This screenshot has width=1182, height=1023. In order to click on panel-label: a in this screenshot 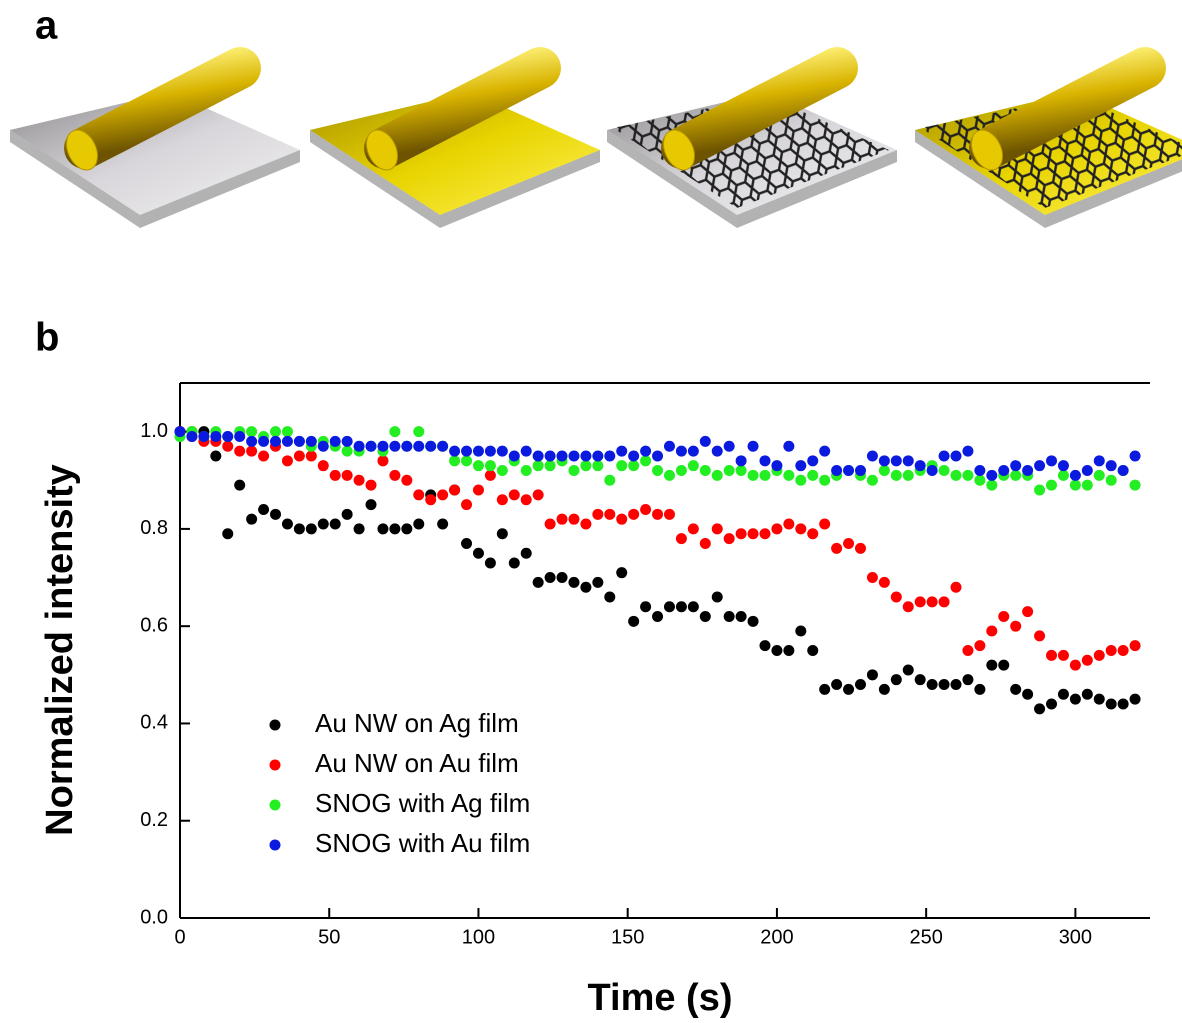, I will do `click(46, 26)`.